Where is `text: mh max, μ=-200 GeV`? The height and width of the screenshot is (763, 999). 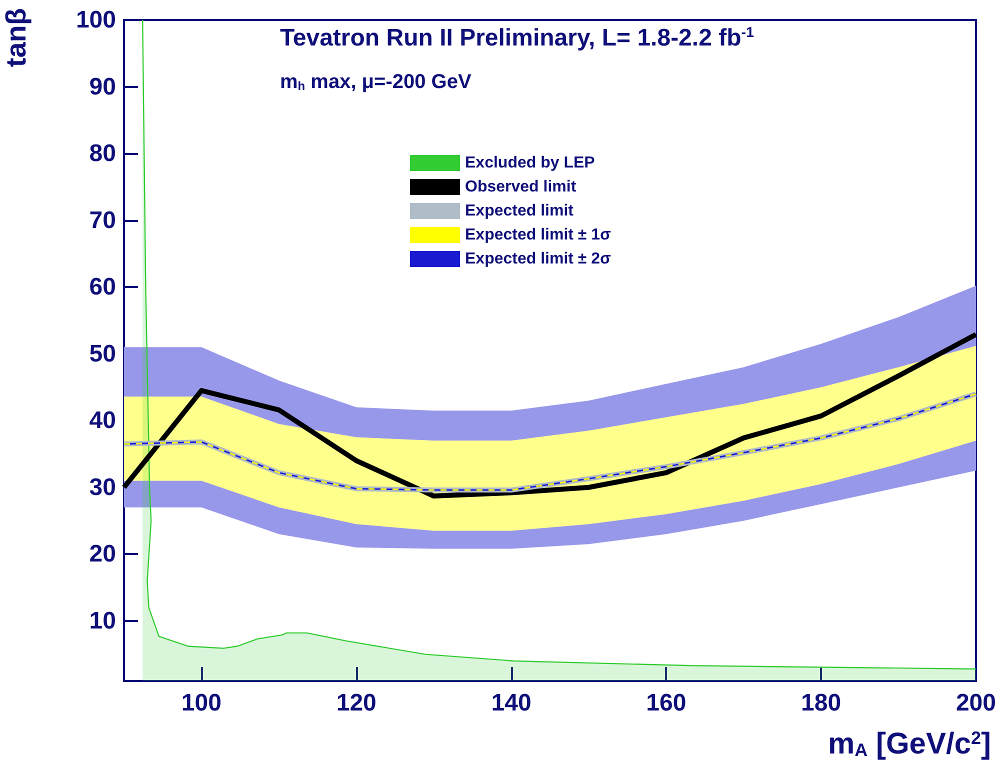
text: mh max, μ=-200 GeV is located at coordinates (376, 82).